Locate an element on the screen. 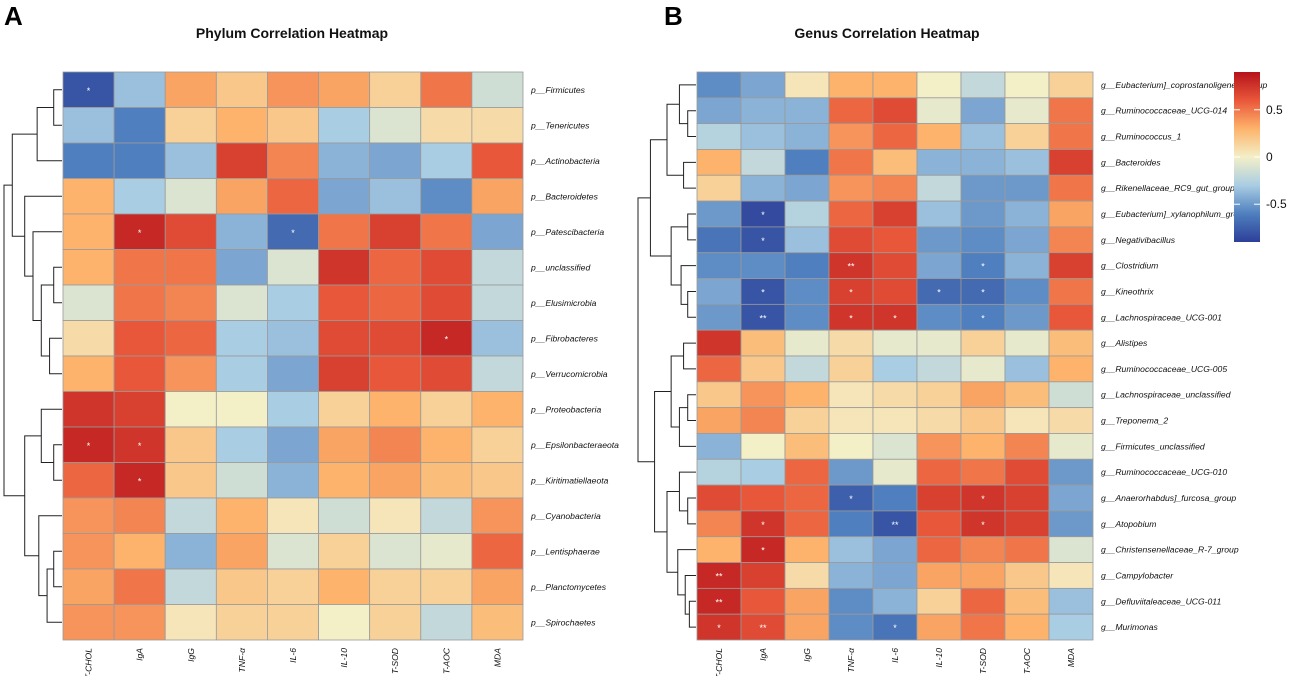  phylum-significance-mark: * is located at coordinates (140, 446).